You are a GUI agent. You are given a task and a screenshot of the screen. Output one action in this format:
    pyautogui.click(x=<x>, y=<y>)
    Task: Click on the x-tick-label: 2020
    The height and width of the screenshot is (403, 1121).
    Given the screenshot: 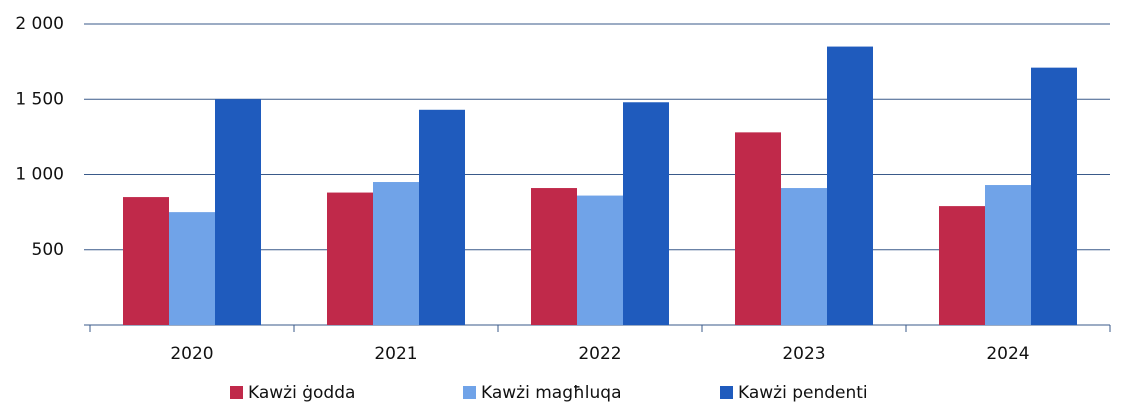 What is the action you would take?
    pyautogui.click(x=191, y=354)
    